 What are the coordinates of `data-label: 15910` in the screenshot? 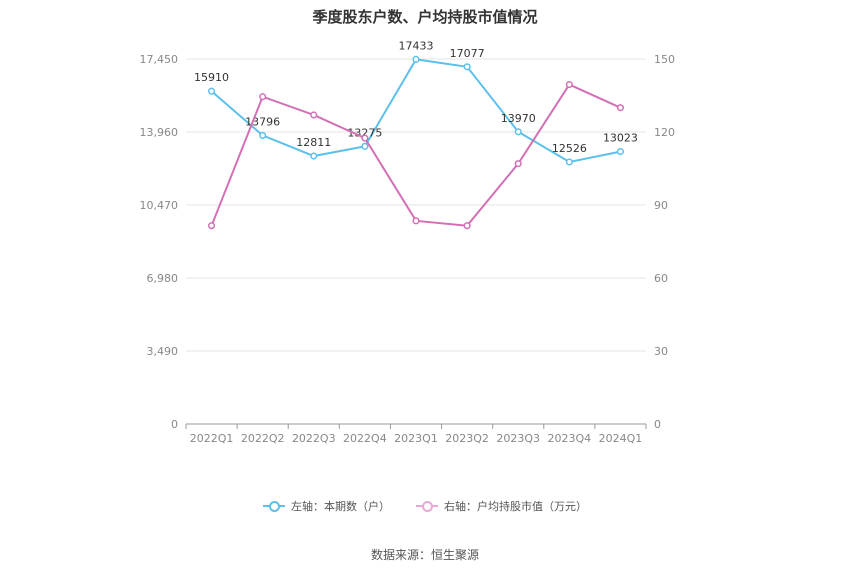 It's located at (211, 77).